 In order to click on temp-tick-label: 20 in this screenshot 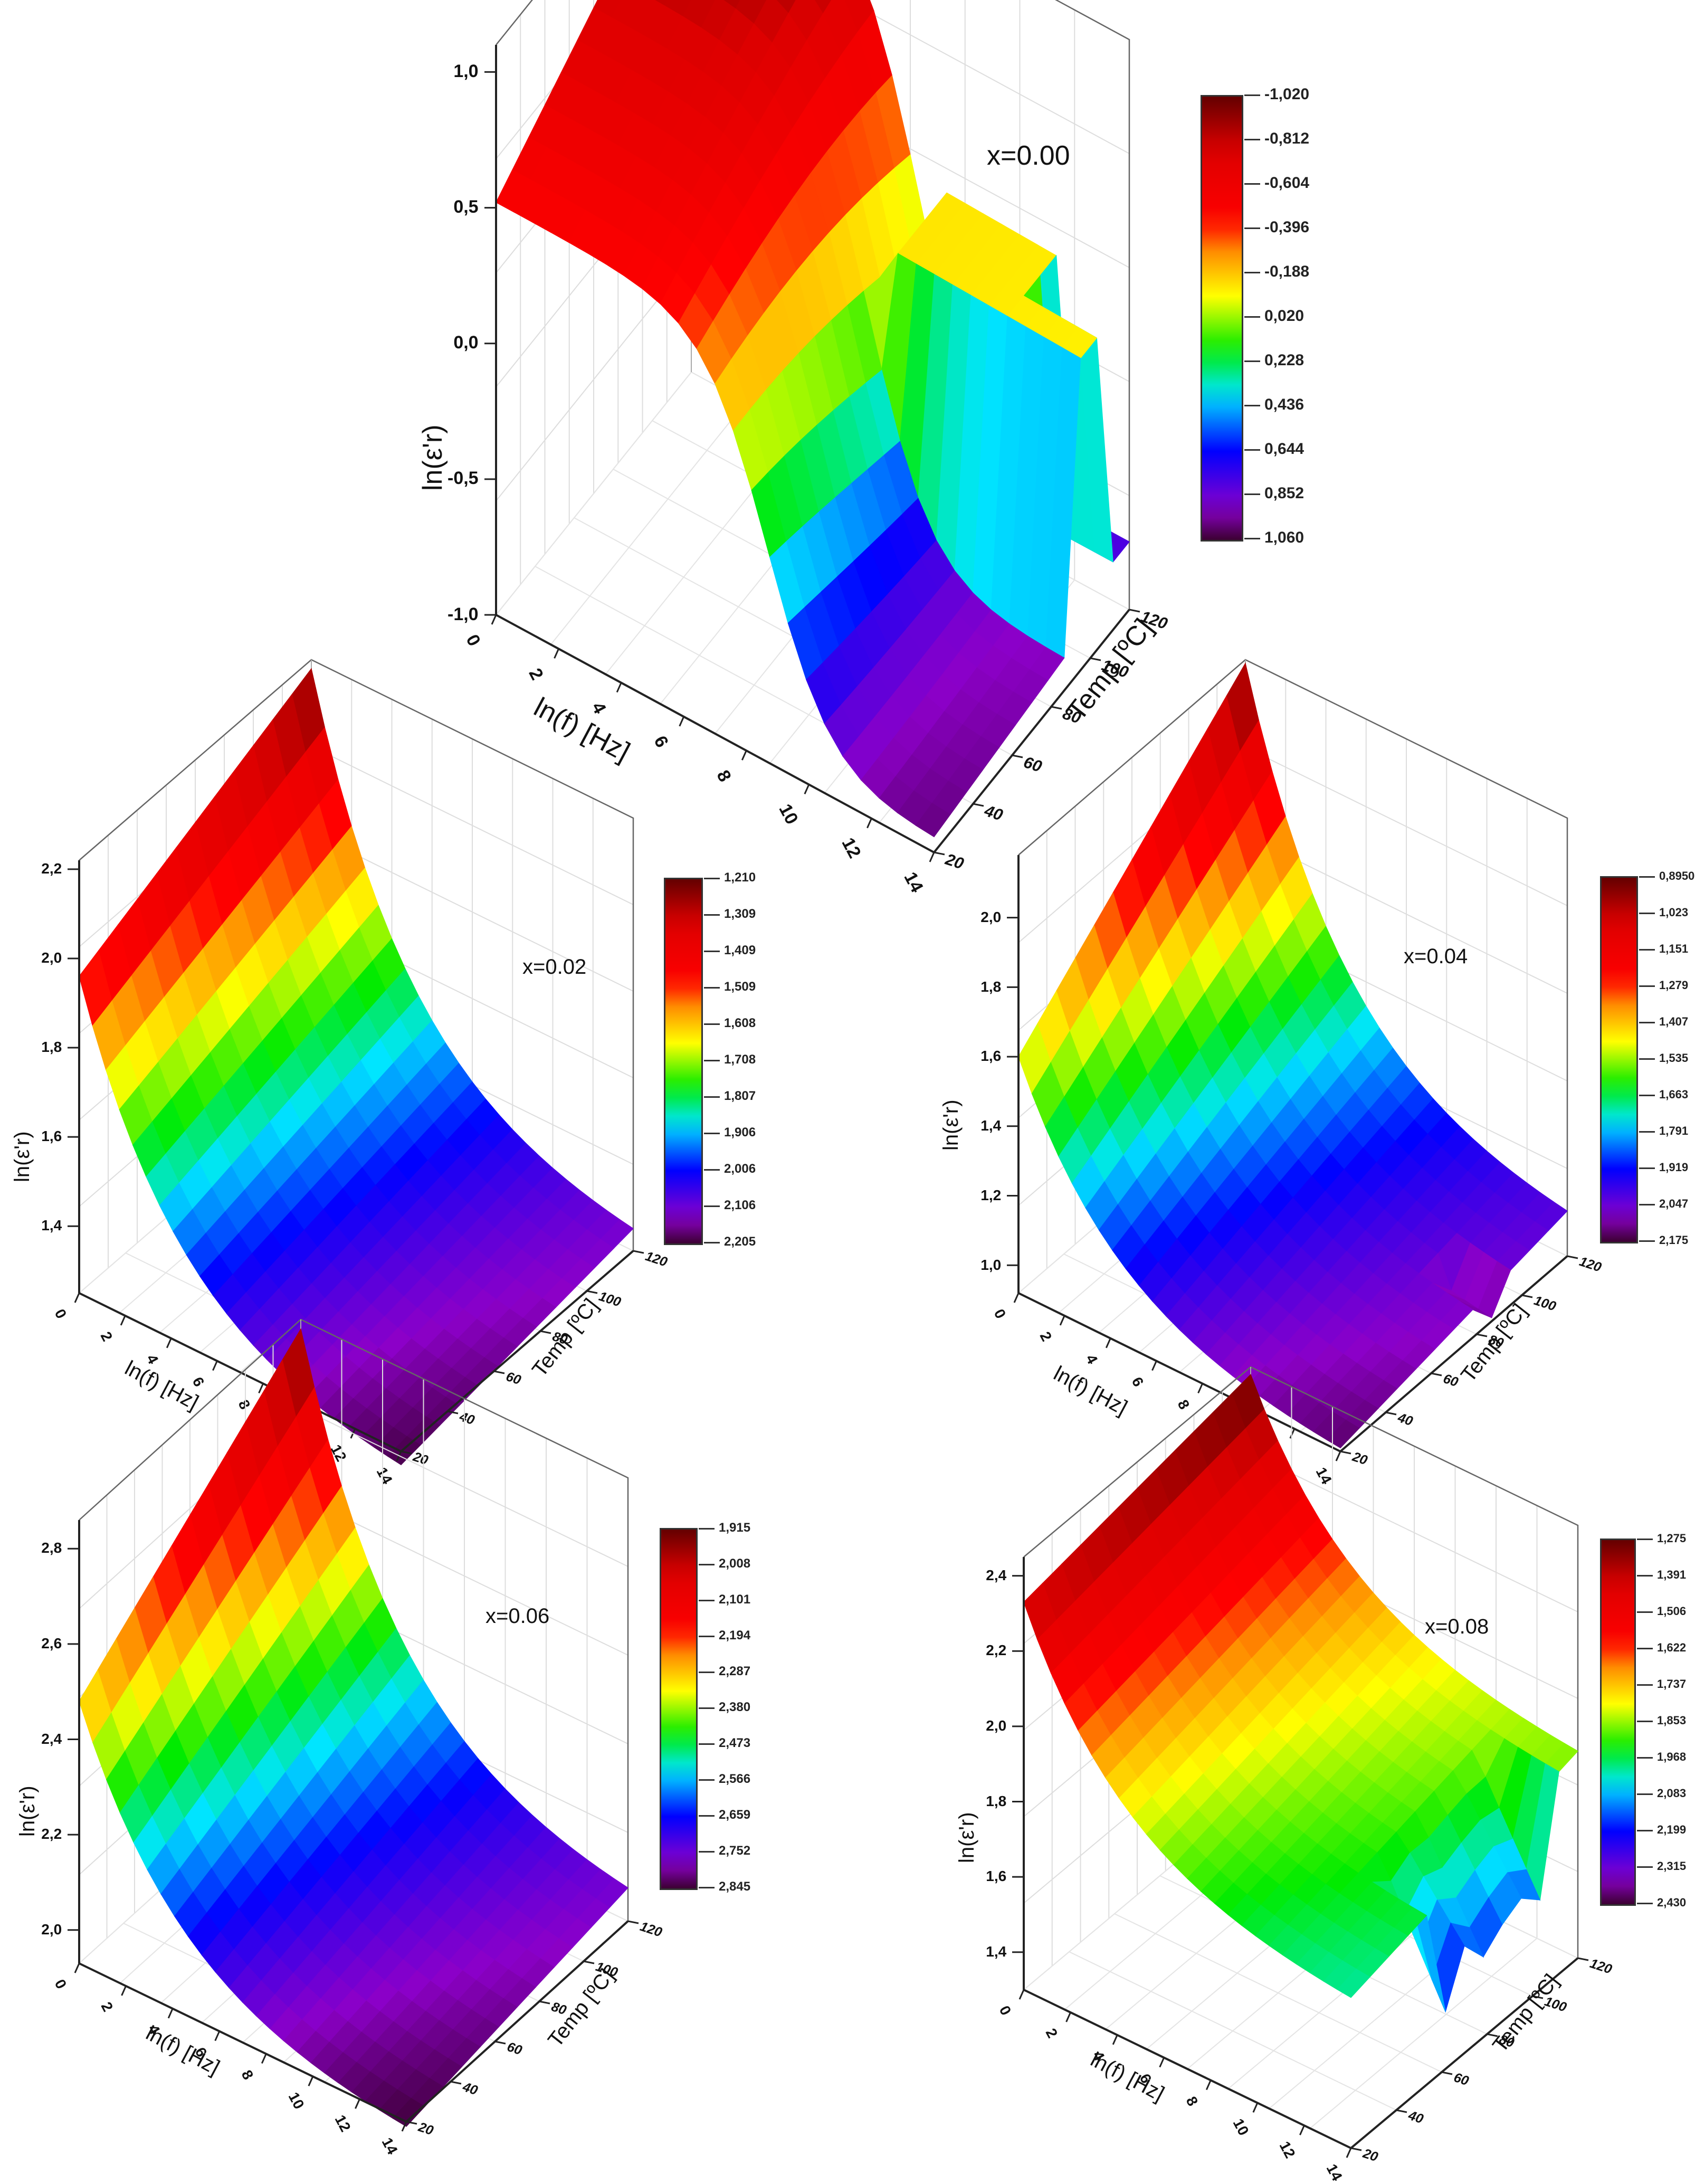, I will do `click(1370, 2155)`.